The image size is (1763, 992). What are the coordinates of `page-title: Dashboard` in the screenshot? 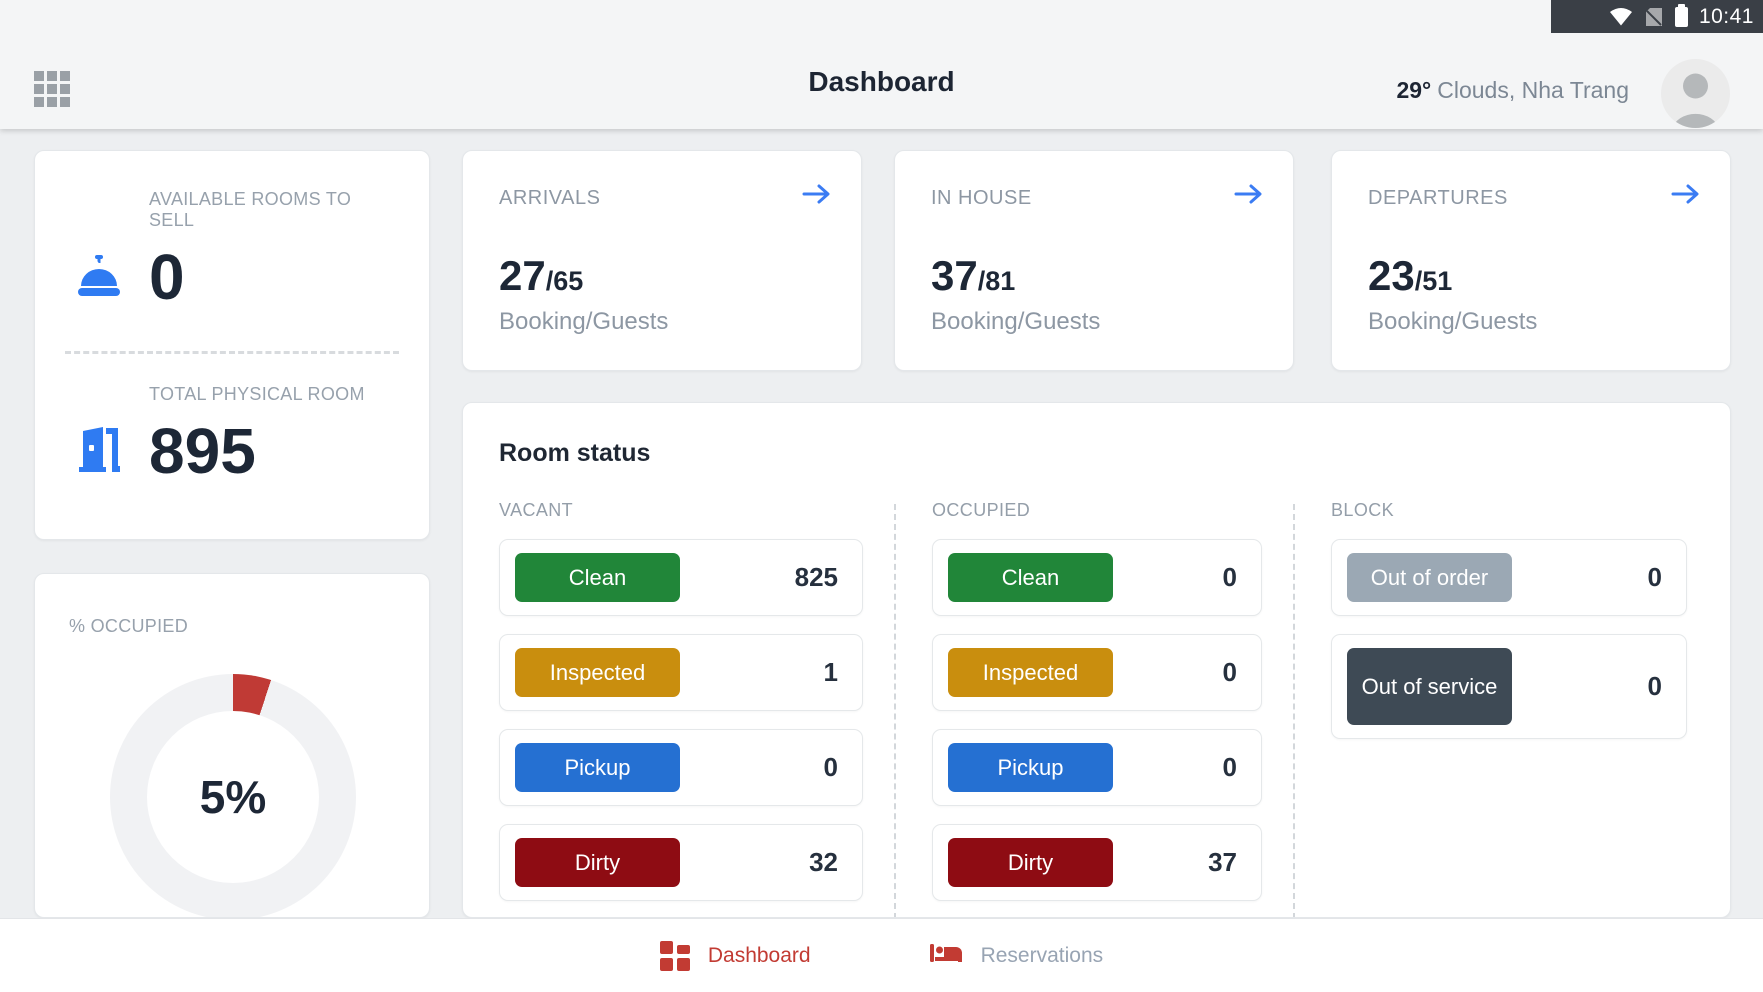 It's located at (881, 81).